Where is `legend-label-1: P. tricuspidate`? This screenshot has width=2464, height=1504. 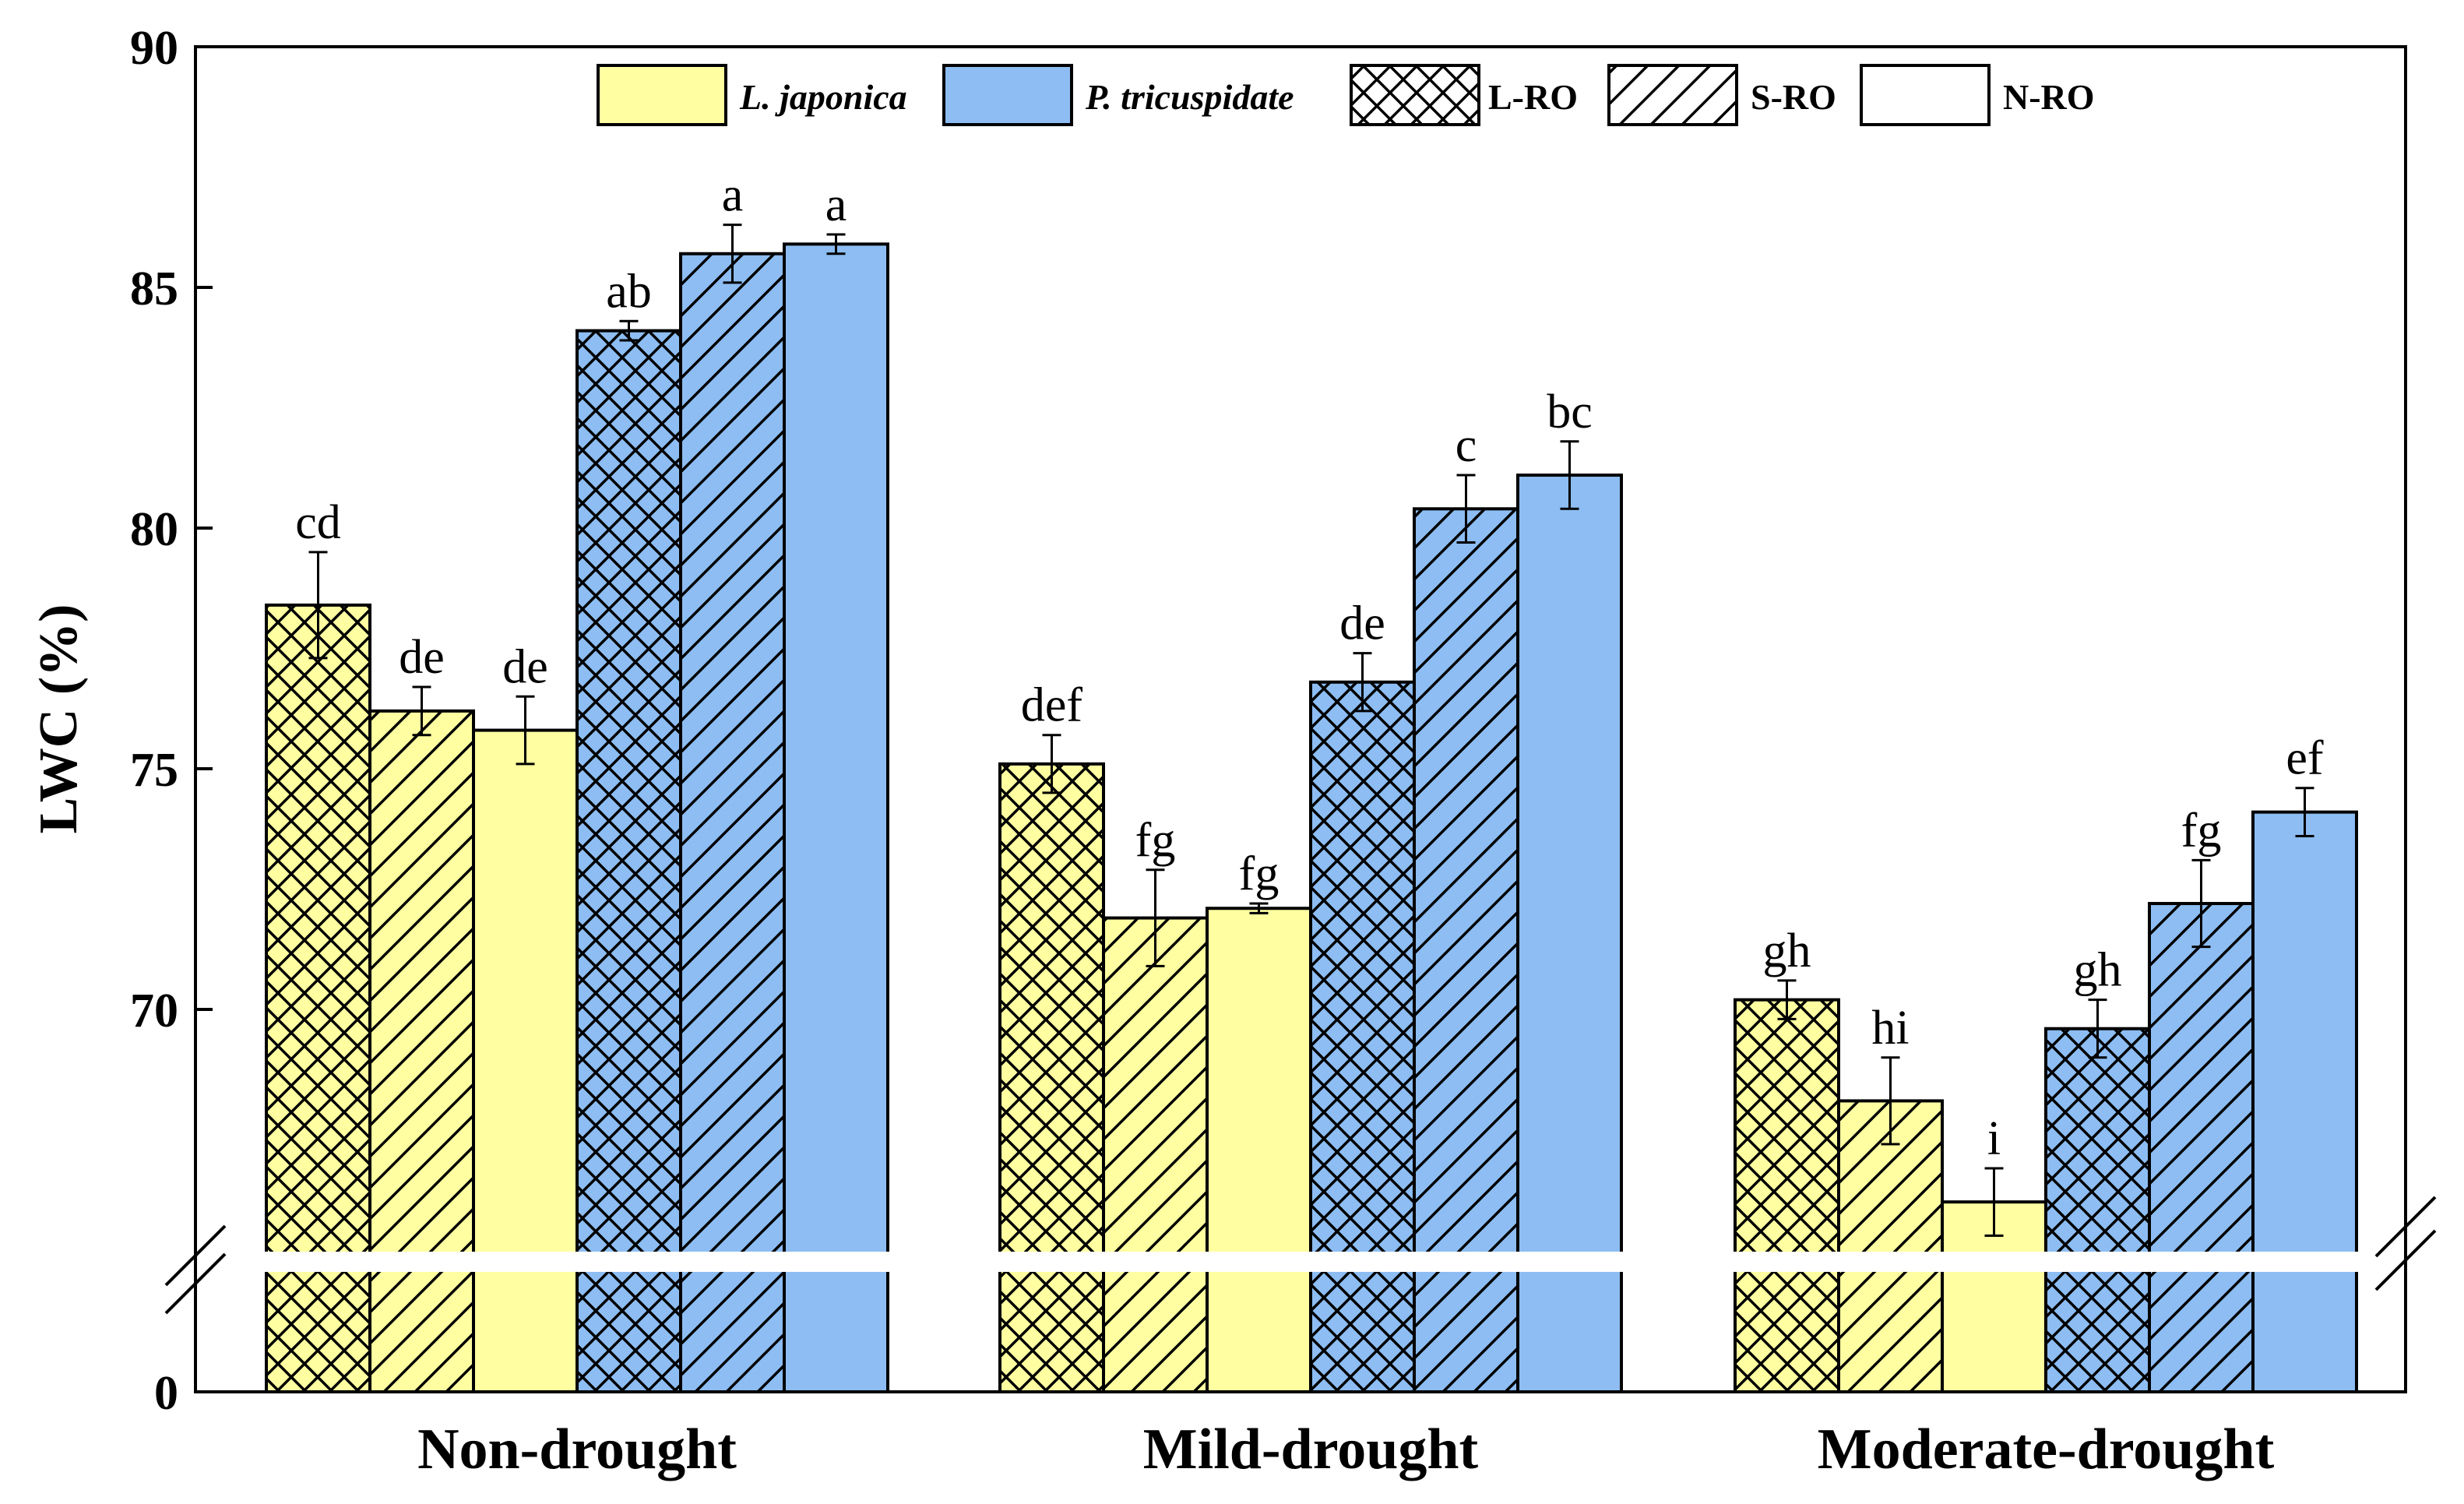
legend-label-1: P. tricuspidate is located at coordinates (1189, 97).